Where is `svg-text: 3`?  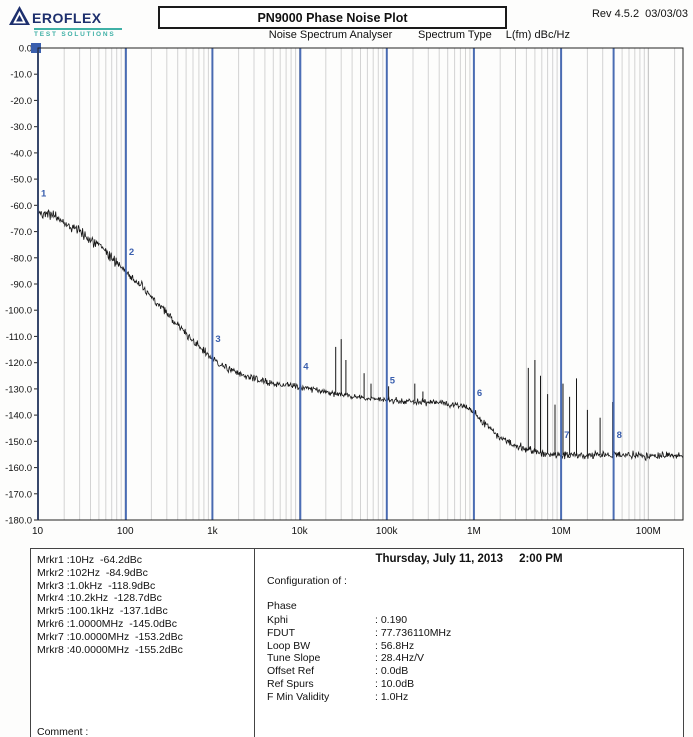
svg-text: 3 is located at coordinates (217, 339).